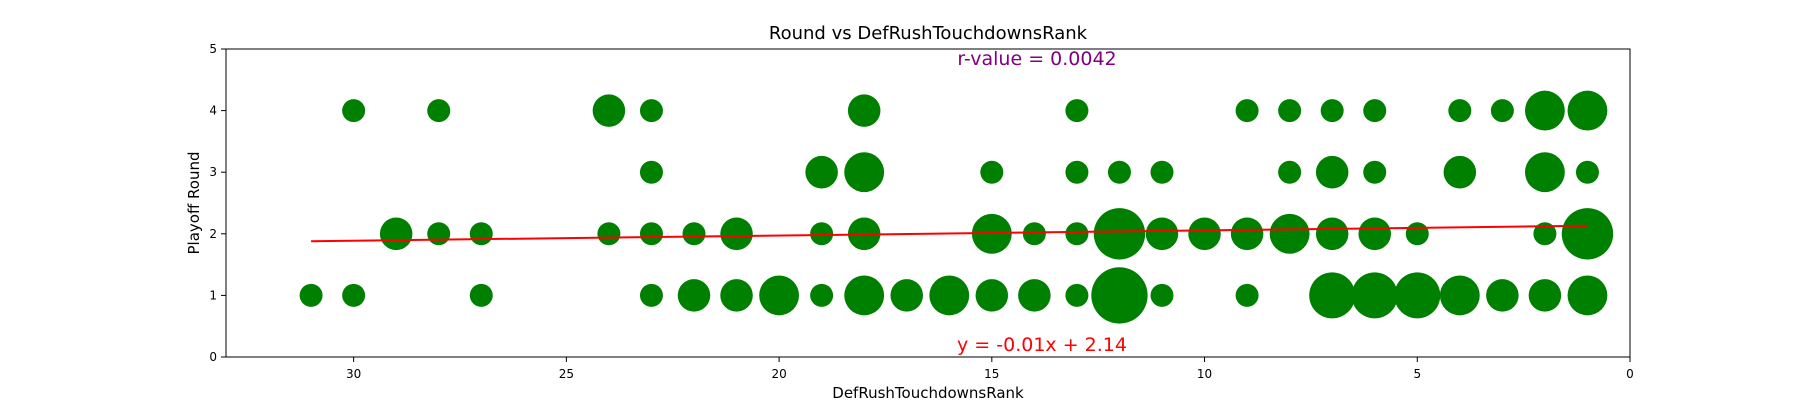  What do you see at coordinates (213, 234) in the screenshot?
I see `y-tick-label: 2` at bounding box center [213, 234].